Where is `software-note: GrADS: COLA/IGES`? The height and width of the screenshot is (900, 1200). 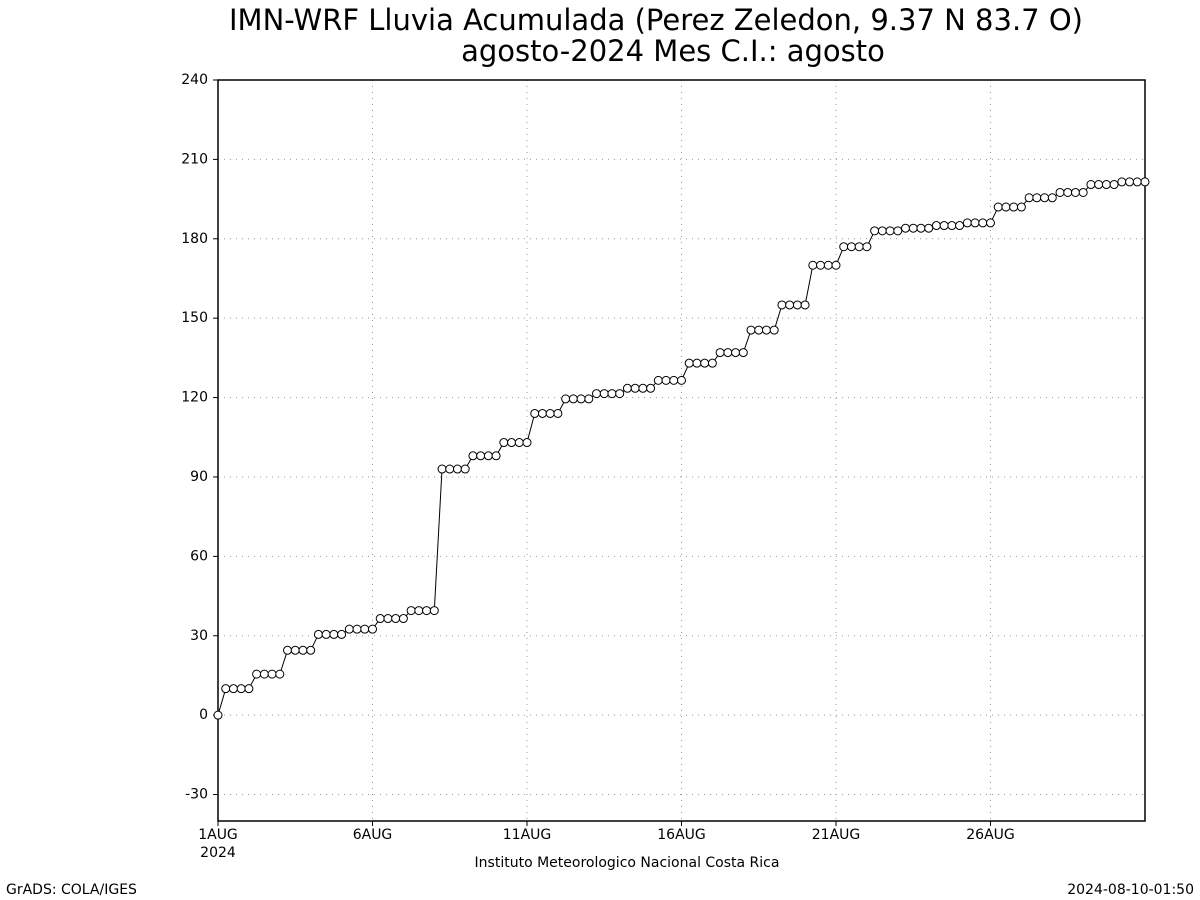 software-note: GrADS: COLA/IGES is located at coordinates (71, 890).